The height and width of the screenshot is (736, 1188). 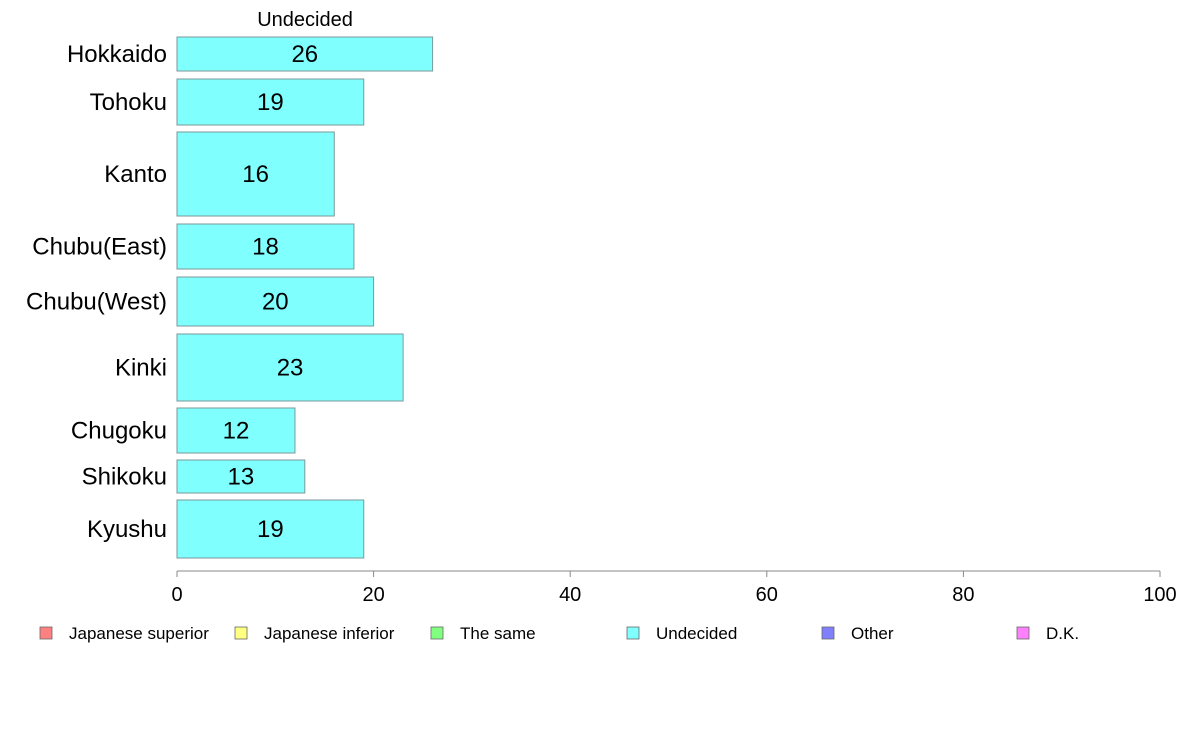 What do you see at coordinates (498, 633) in the screenshot?
I see `legend-label: The same` at bounding box center [498, 633].